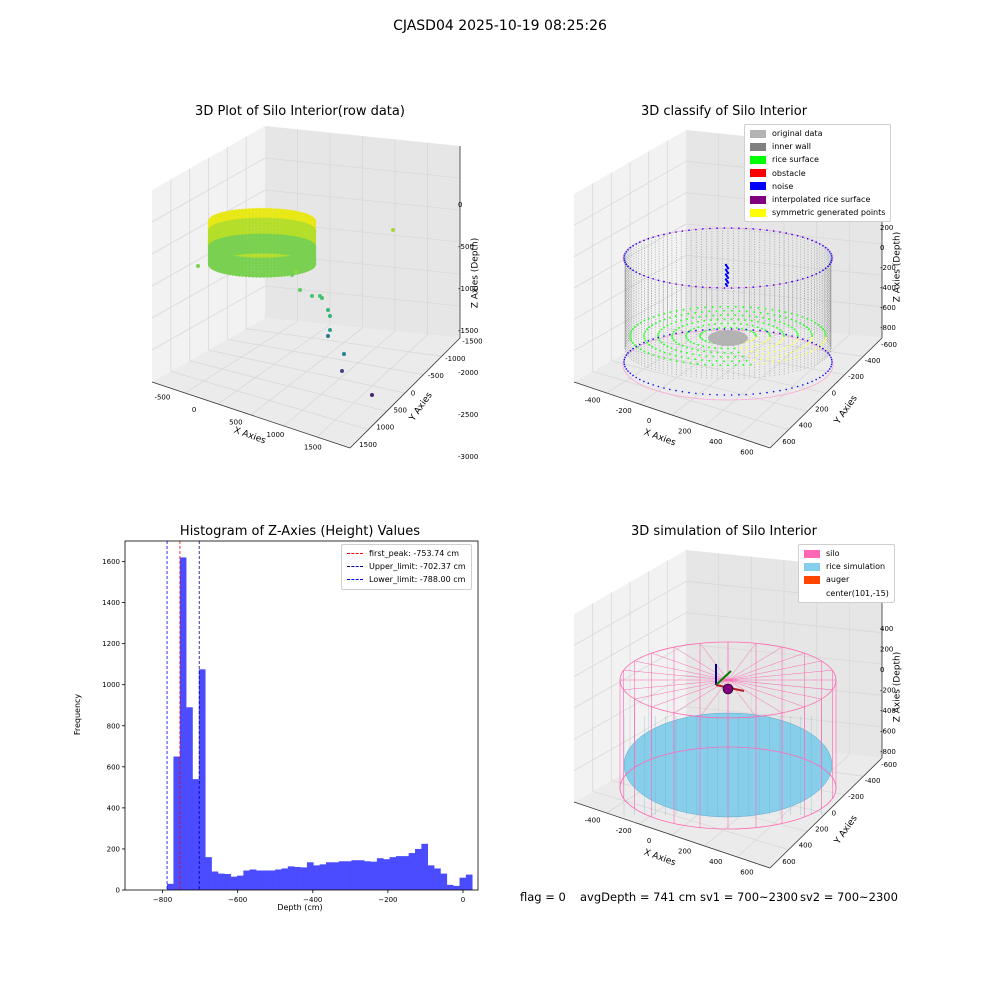 The height and width of the screenshot is (1000, 1000). I want to click on legend-label: center(101,-15), so click(857, 593).